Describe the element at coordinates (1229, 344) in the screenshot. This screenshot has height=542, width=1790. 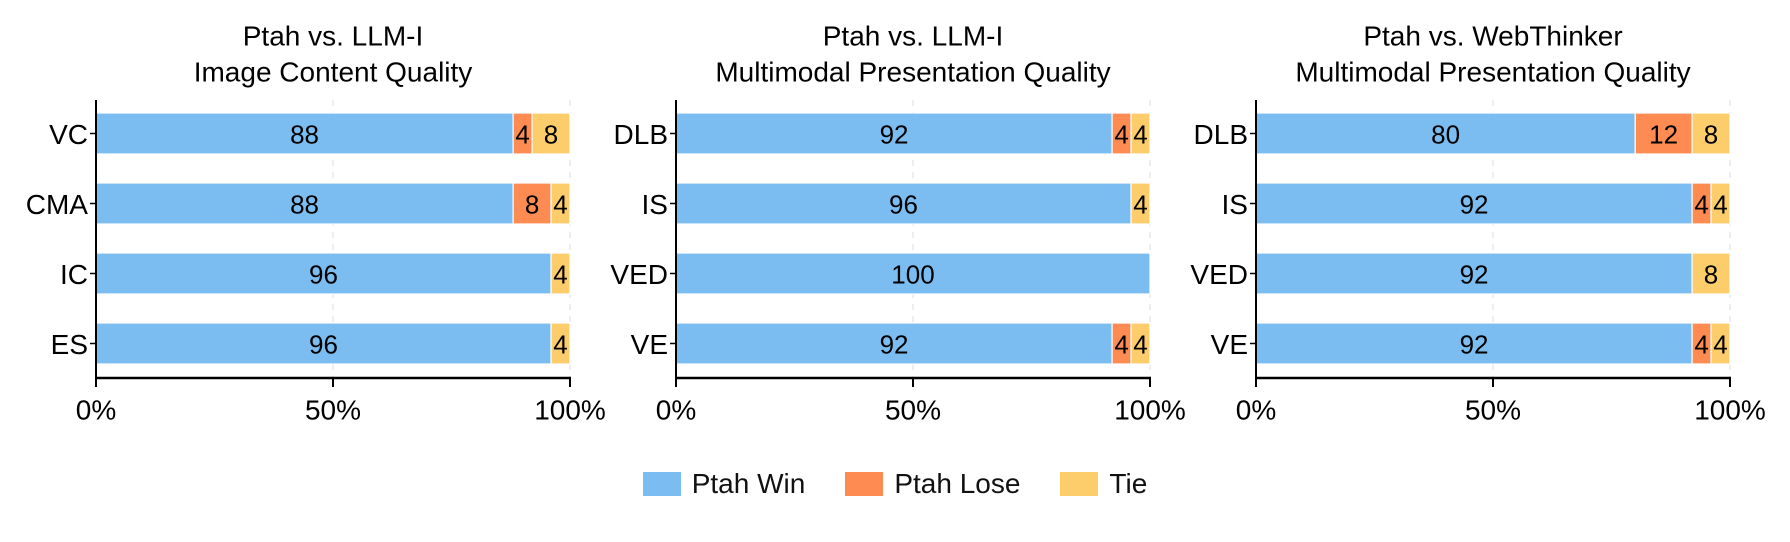
I see `panel-3-ytick-ve: VE` at that location.